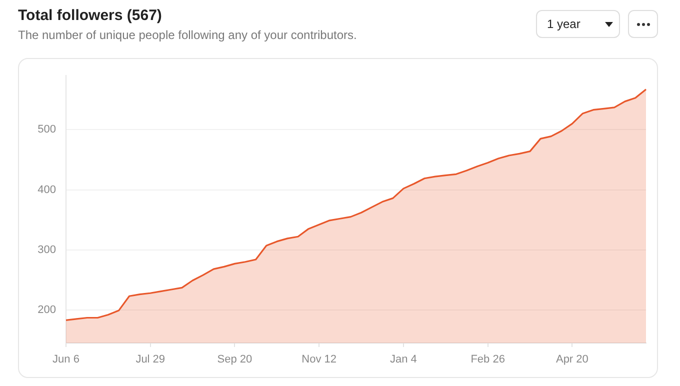  Describe the element at coordinates (47, 310) in the screenshot. I see `y-tick-label: 200` at that location.